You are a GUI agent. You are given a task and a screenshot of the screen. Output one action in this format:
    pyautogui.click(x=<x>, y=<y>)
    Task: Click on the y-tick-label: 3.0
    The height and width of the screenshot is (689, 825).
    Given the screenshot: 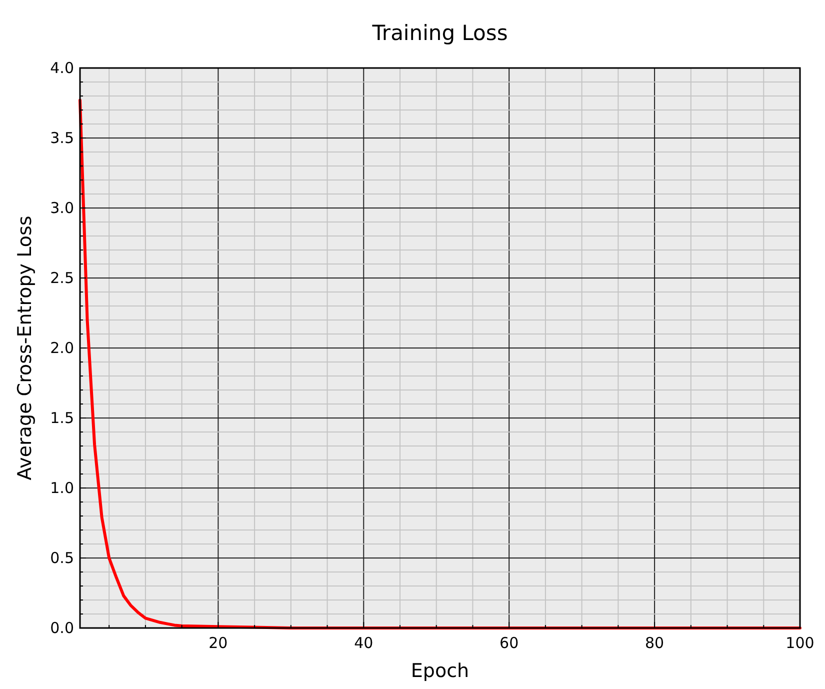 What is the action you would take?
    pyautogui.click(x=62, y=208)
    